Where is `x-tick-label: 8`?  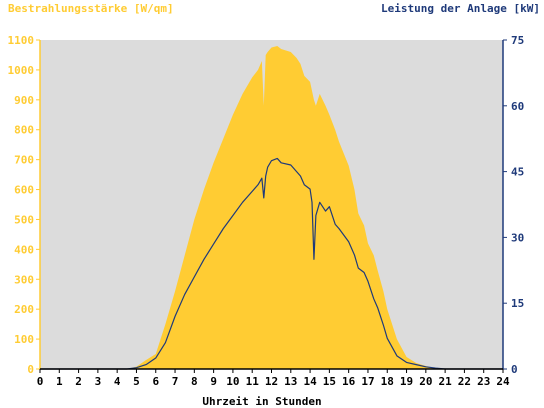
x-tick-label: 8 is located at coordinates (194, 381).